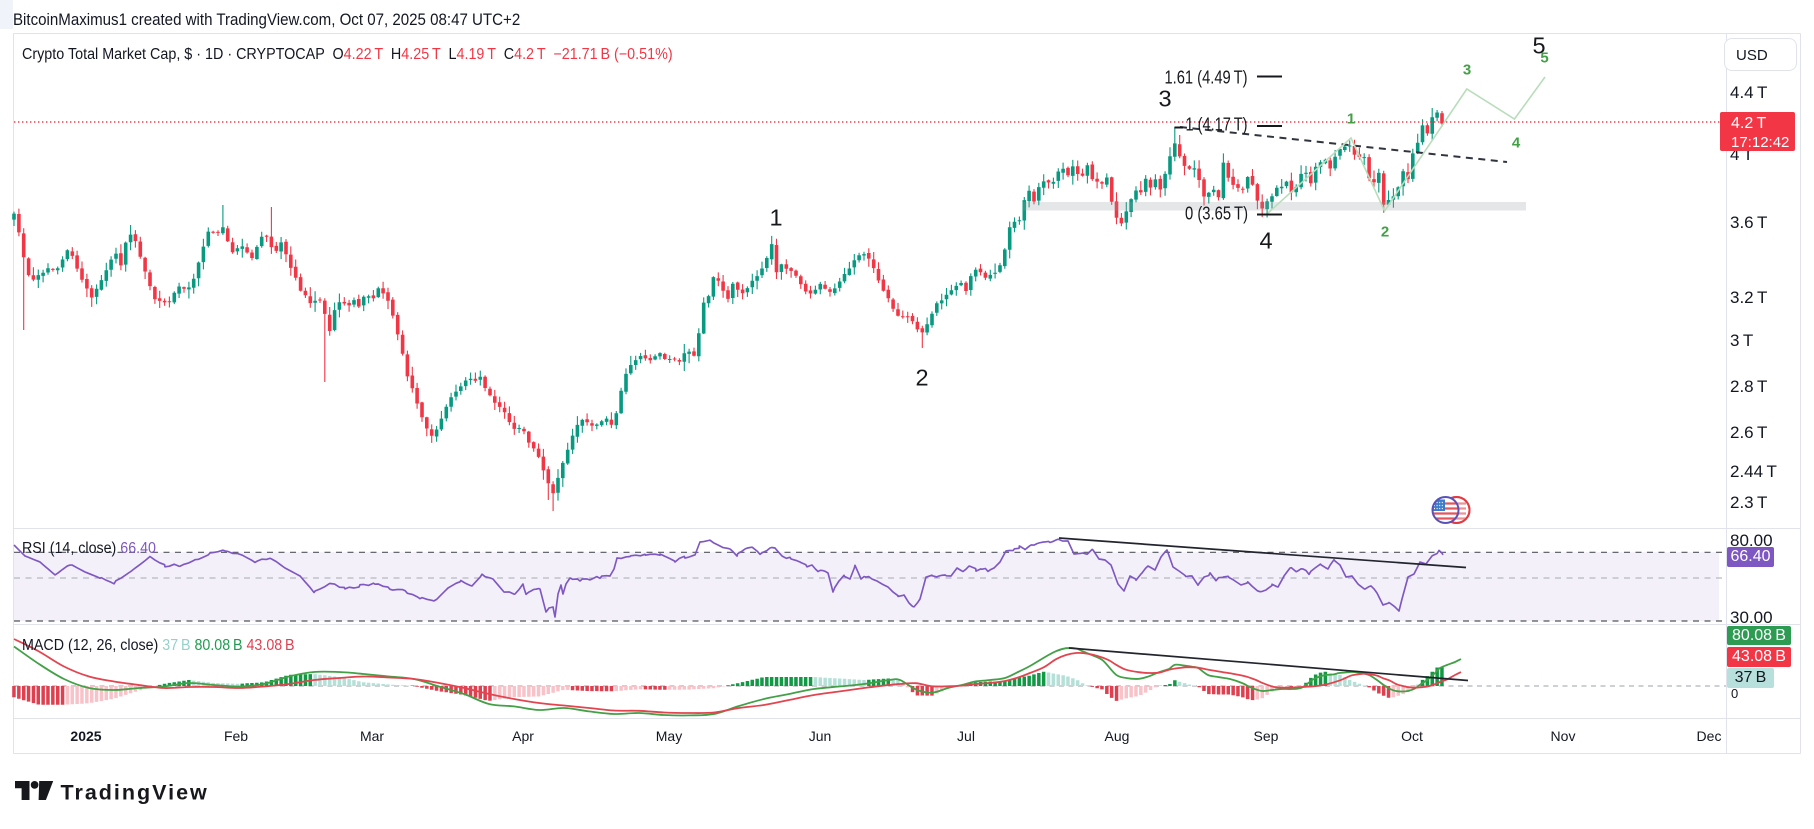  I want to click on svg-text: 1.61 (4.49 T), so click(1206, 78).